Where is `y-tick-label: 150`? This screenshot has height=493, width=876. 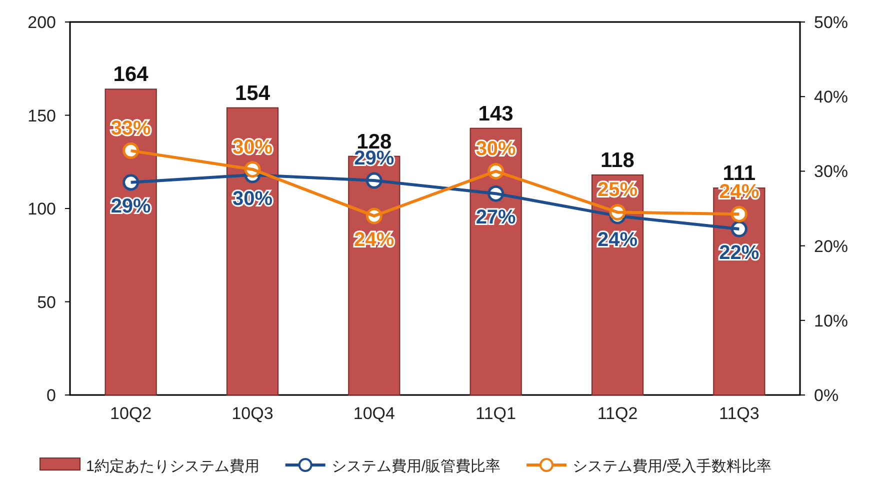 y-tick-label: 150 is located at coordinates (42, 116).